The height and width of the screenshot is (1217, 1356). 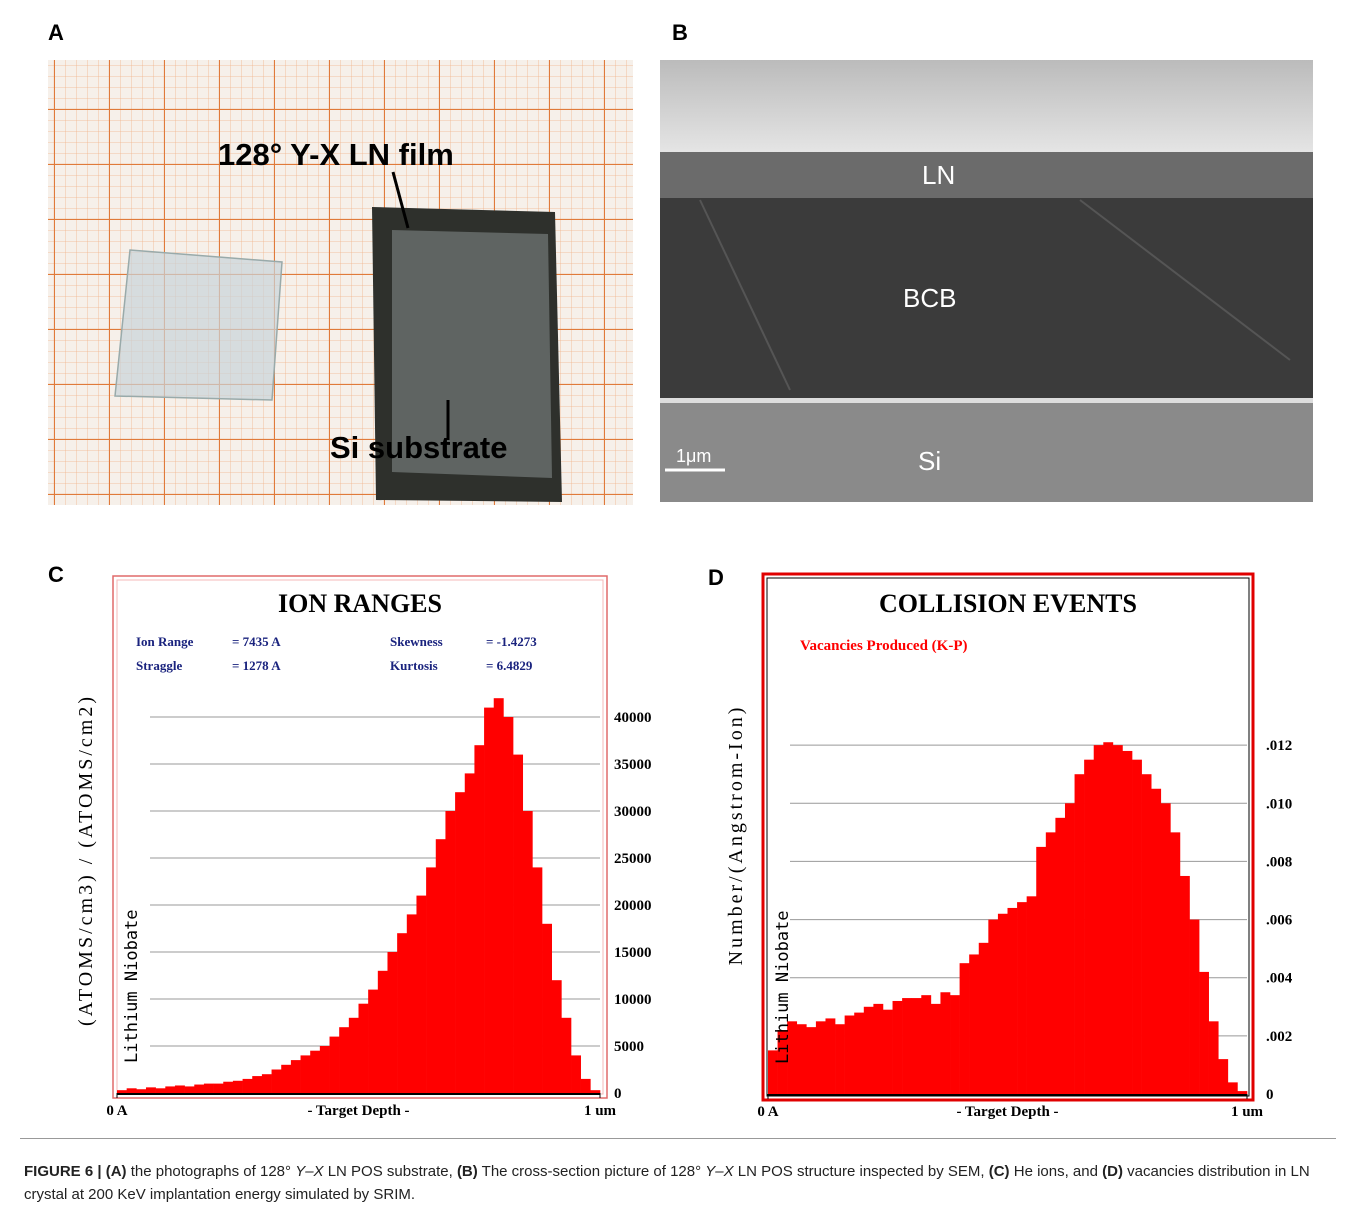 What do you see at coordinates (693, 456) in the screenshot?
I see `scale-label: 1μm` at bounding box center [693, 456].